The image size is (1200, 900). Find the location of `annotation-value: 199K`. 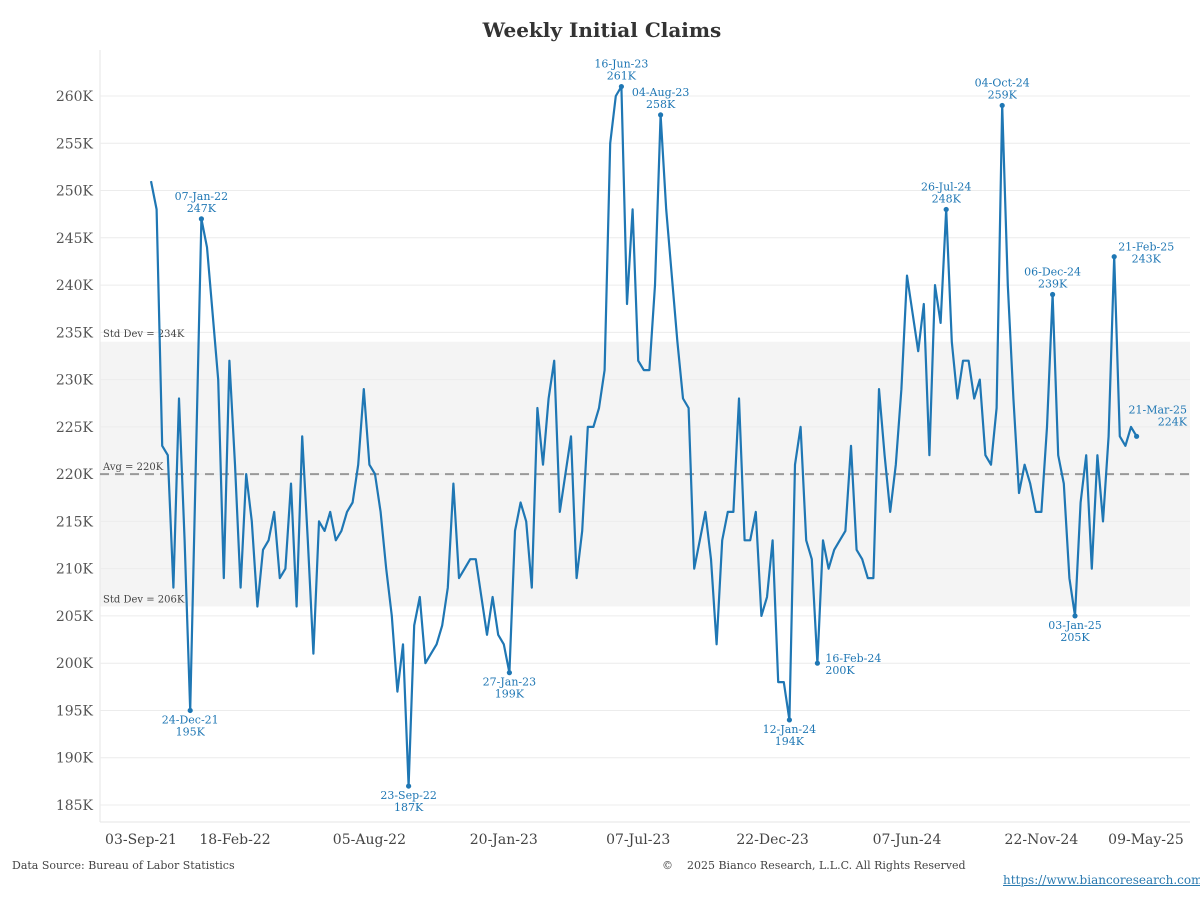

annotation-value: 199K is located at coordinates (510, 694).